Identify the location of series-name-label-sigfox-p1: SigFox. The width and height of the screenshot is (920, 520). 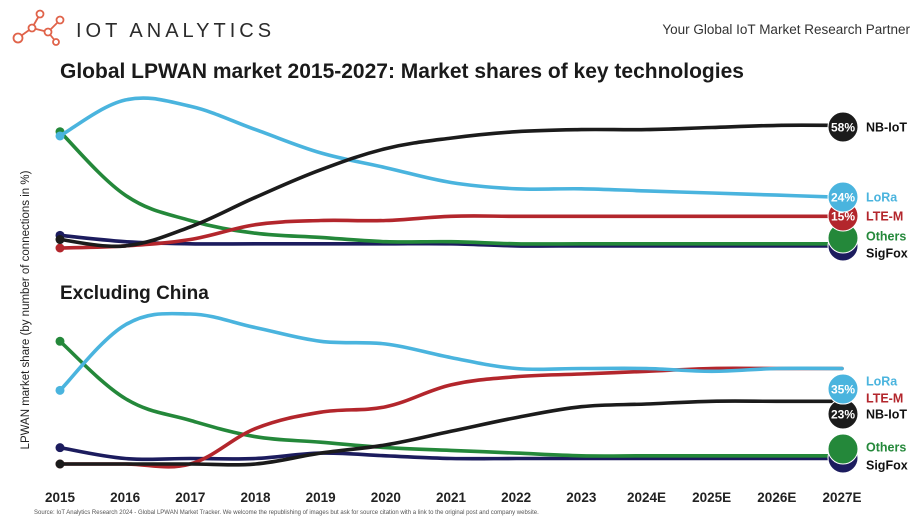
(887, 465).